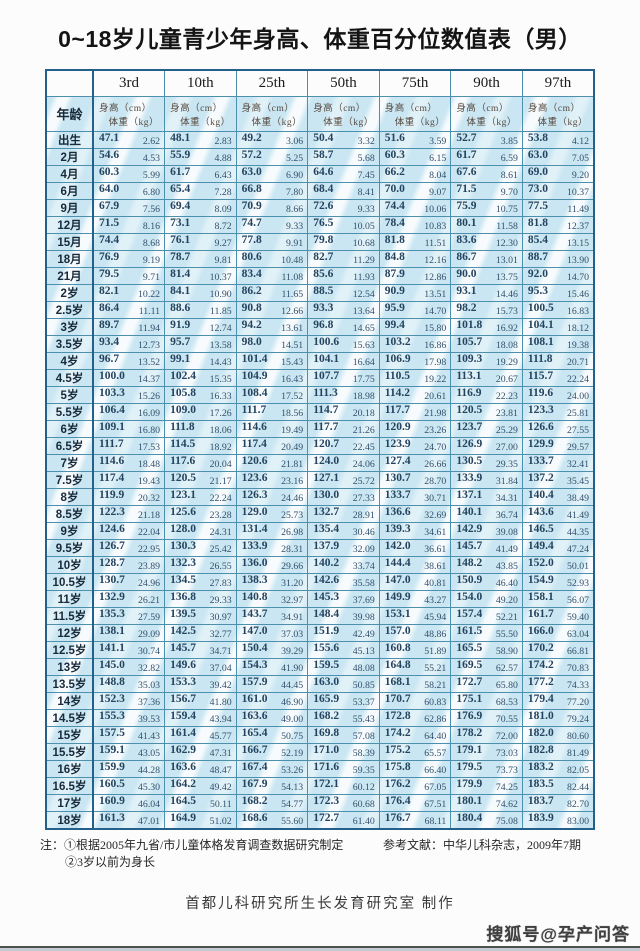 The image size is (640, 951). I want to click on weight-value: 11.58, so click(507, 226).